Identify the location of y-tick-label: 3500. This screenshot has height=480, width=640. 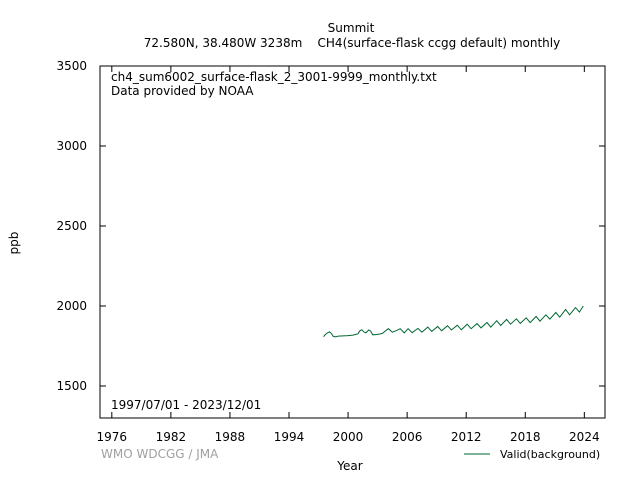
(71, 66).